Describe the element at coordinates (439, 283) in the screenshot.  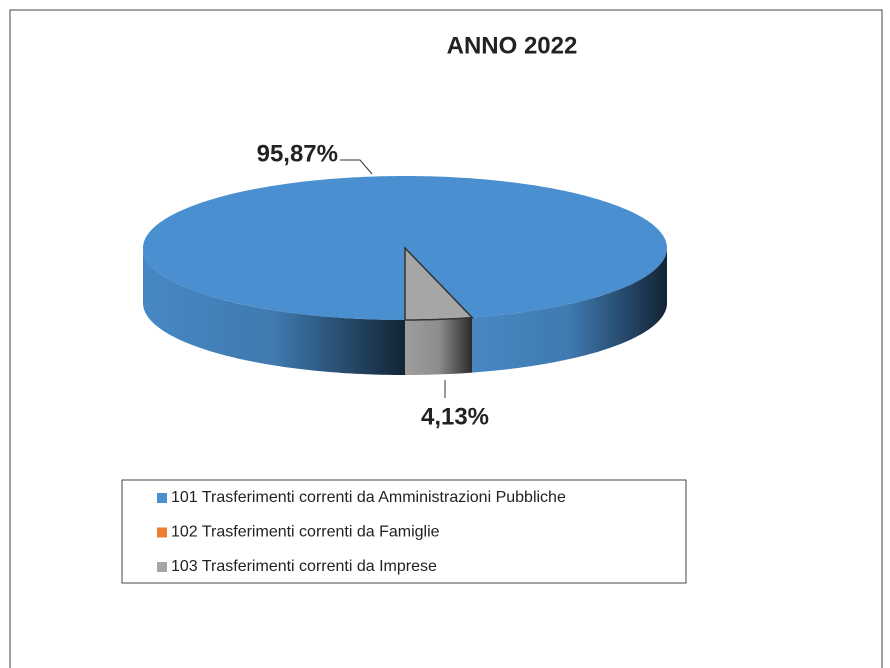
I see `slice` at that location.